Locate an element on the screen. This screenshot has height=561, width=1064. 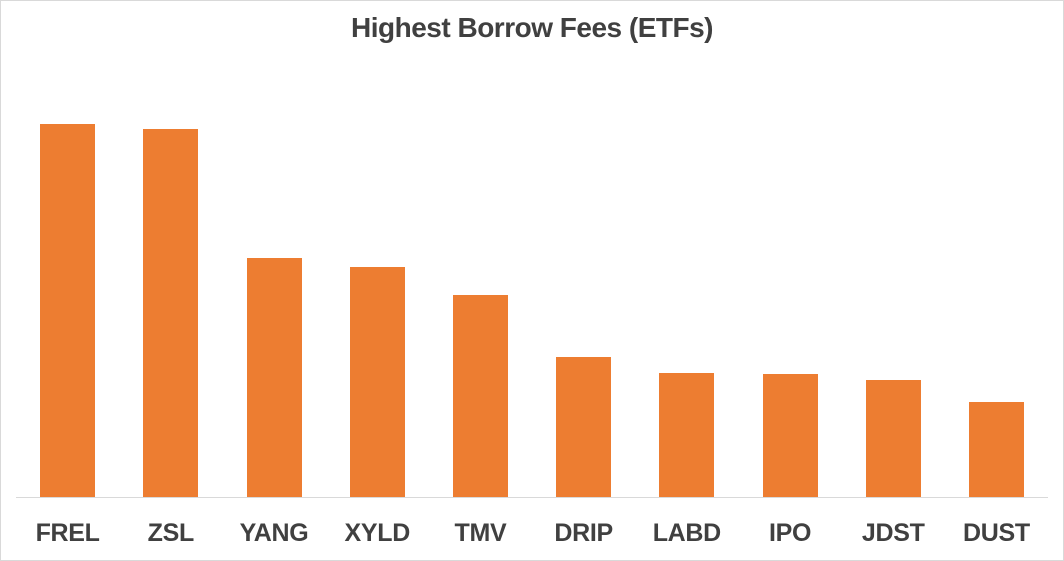
x-tick-label-ipo: IPO is located at coordinates (790, 533).